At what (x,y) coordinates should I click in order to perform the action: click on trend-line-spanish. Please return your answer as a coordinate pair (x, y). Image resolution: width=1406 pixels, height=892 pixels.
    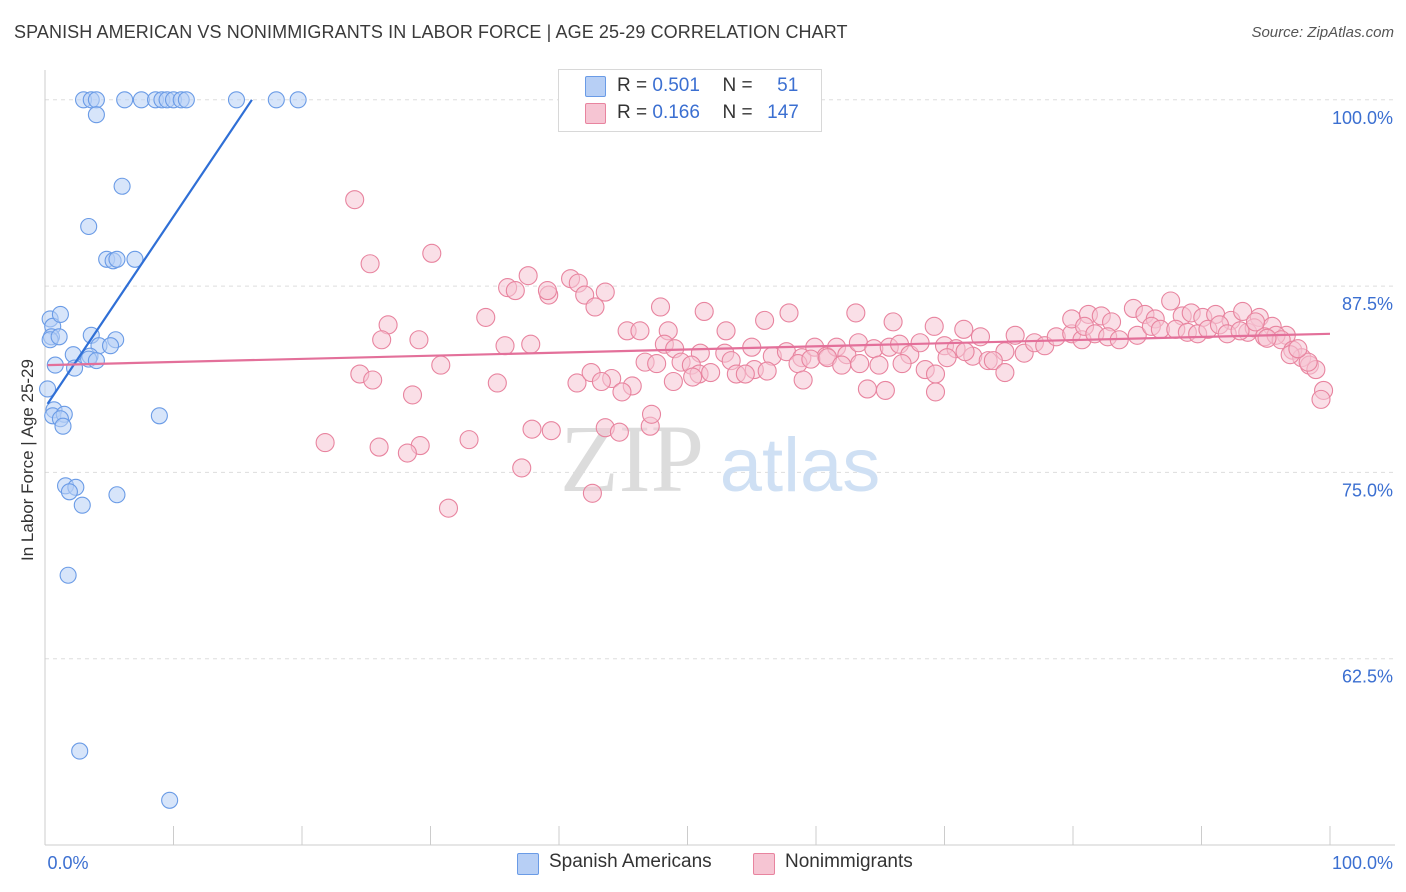
    Looking at the image, I should click on (149, 252).